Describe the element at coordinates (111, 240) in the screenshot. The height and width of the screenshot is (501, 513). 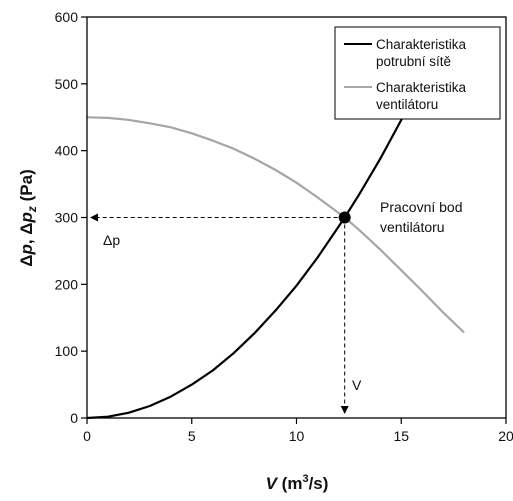
I see `delta-p-annotation: Δp` at that location.